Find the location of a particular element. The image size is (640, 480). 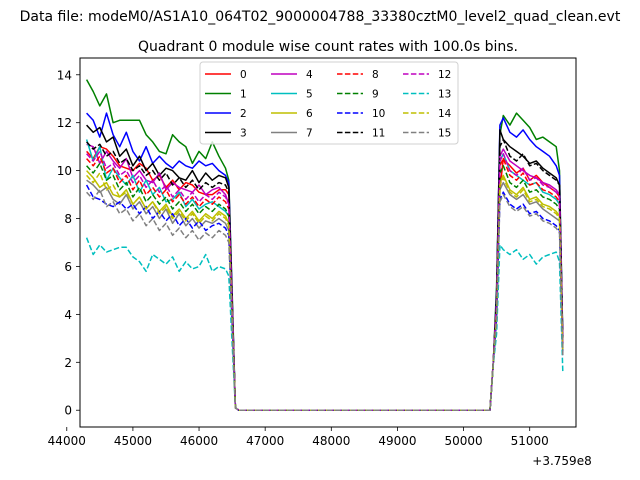

y-tick-label: 12 is located at coordinates (64, 123).